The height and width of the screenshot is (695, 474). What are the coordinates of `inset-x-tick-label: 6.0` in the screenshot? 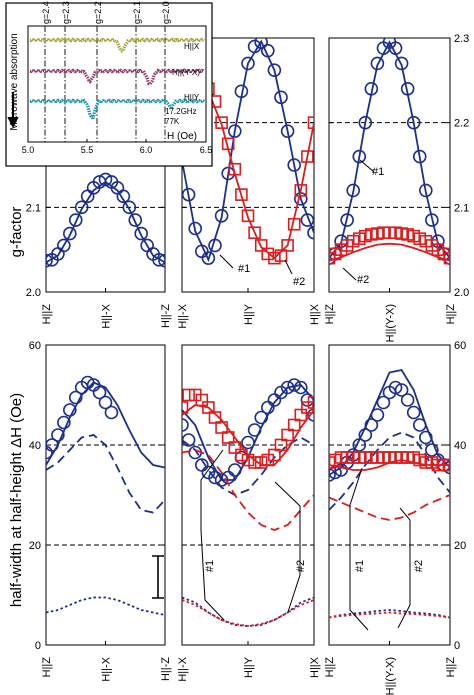 It's located at (146, 150).